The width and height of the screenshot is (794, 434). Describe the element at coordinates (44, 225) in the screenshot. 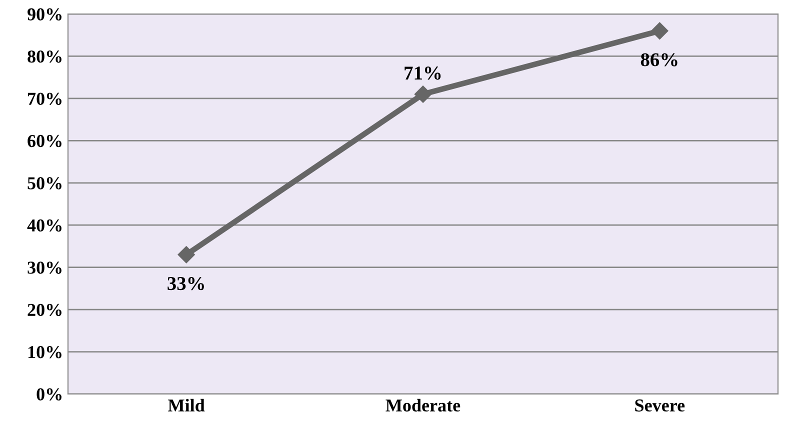

I see `y-tick-label: 40%` at that location.